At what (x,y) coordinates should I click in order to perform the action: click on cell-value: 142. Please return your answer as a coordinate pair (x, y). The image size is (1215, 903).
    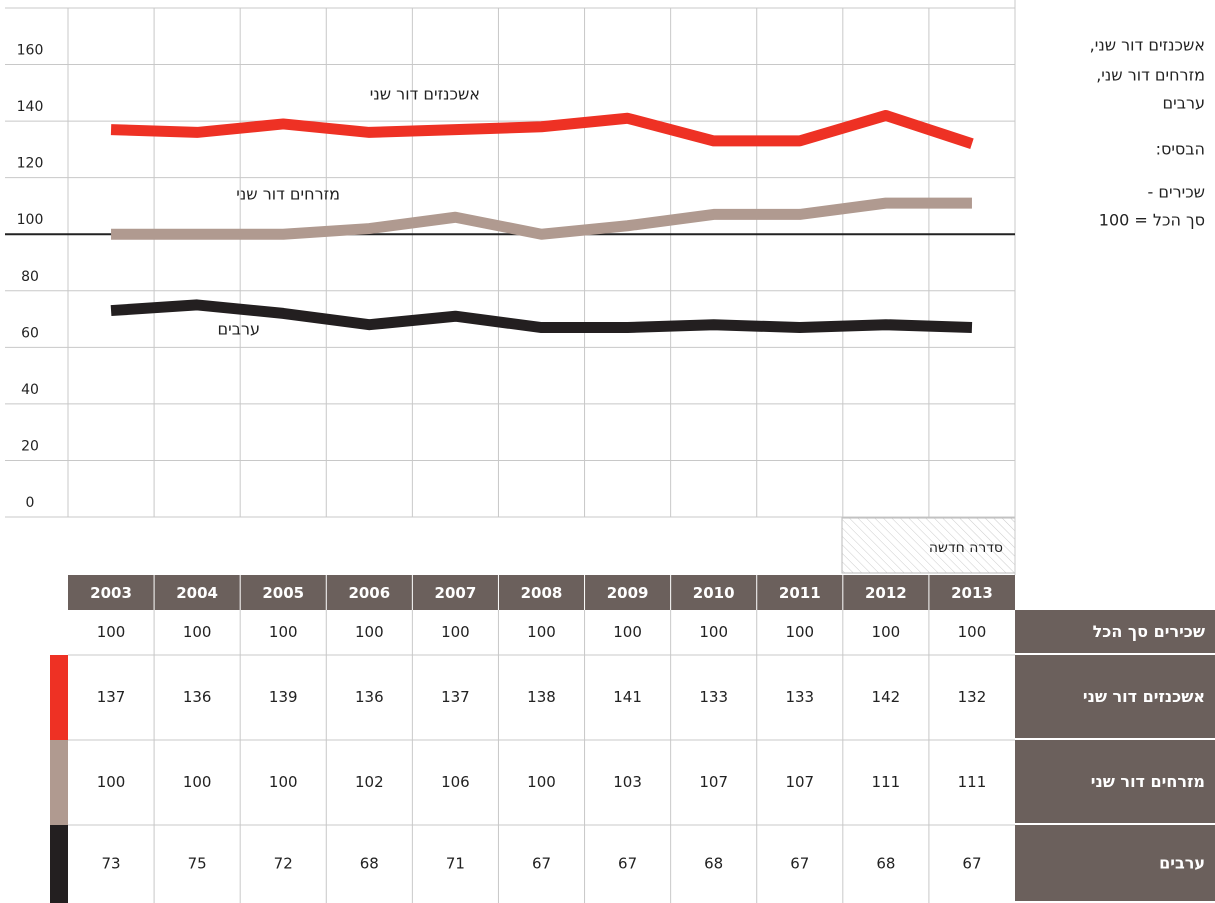
    Looking at the image, I should click on (886, 697).